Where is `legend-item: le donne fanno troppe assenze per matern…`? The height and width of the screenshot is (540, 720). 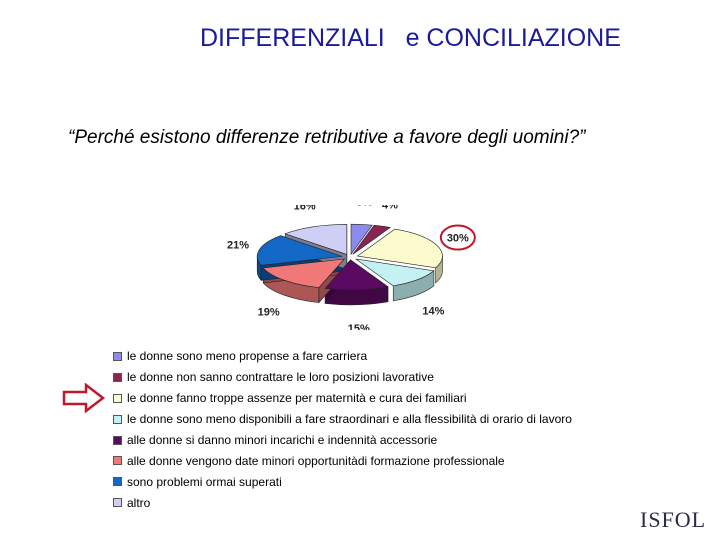 legend-item: le donne fanno troppe assenze per matern… is located at coordinates (342, 398).